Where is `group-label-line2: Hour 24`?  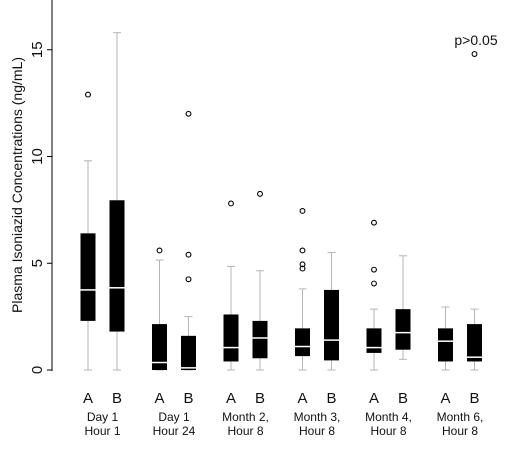 group-label-line2: Hour 24 is located at coordinates (174, 431).